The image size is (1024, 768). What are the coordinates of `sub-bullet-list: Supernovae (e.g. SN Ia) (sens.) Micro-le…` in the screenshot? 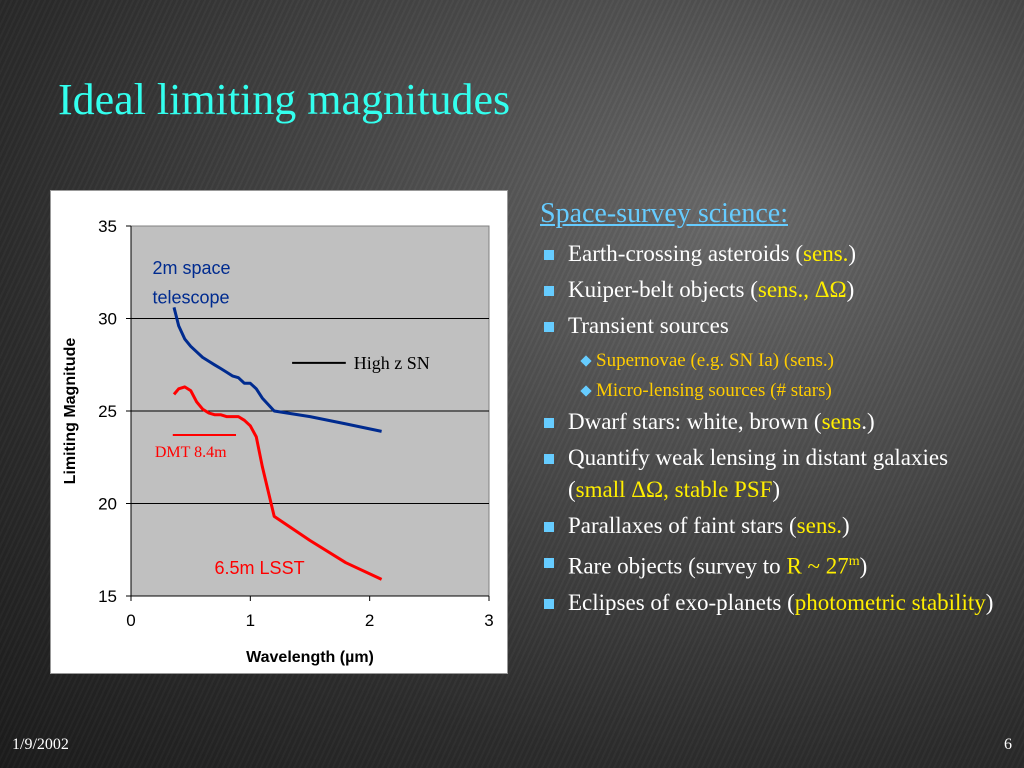 It's located at (775, 376).